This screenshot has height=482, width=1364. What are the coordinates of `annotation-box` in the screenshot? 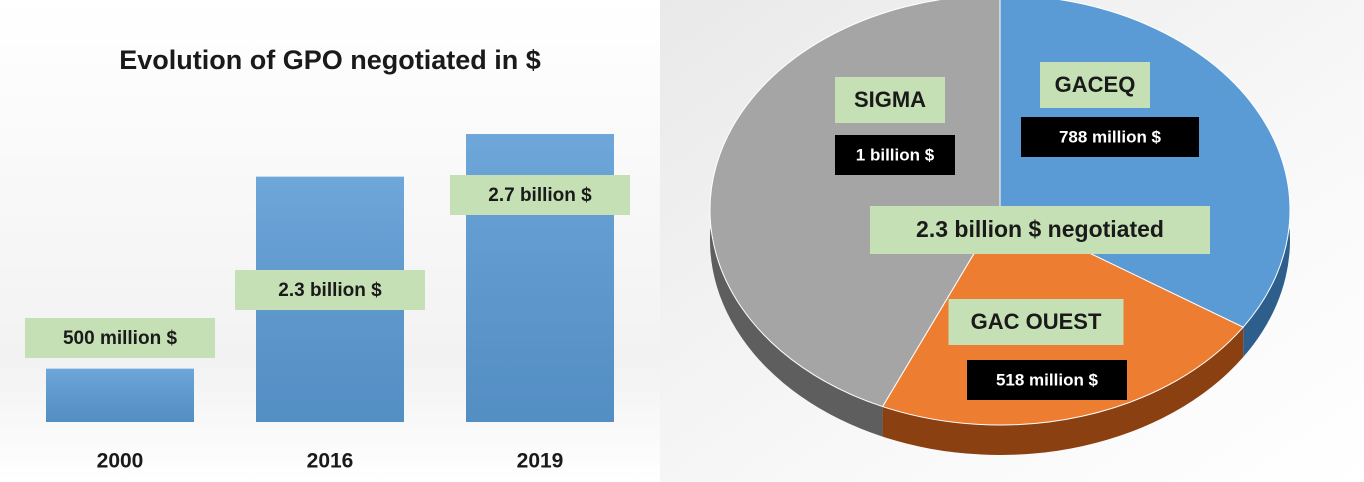 It's located at (1040, 230).